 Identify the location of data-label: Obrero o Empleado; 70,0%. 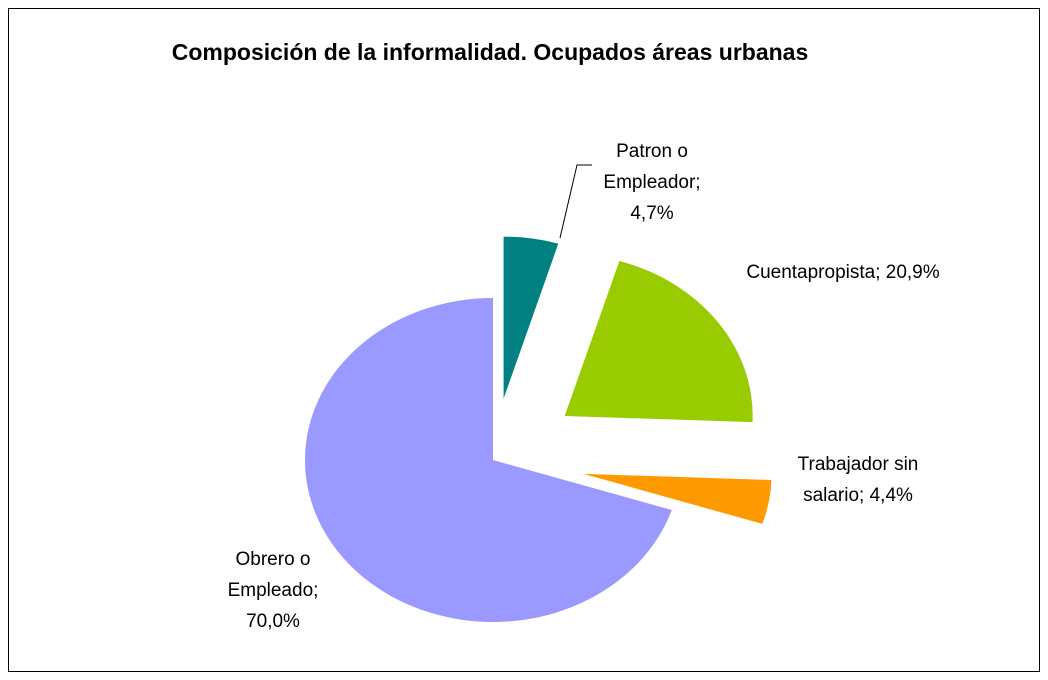
(273, 590).